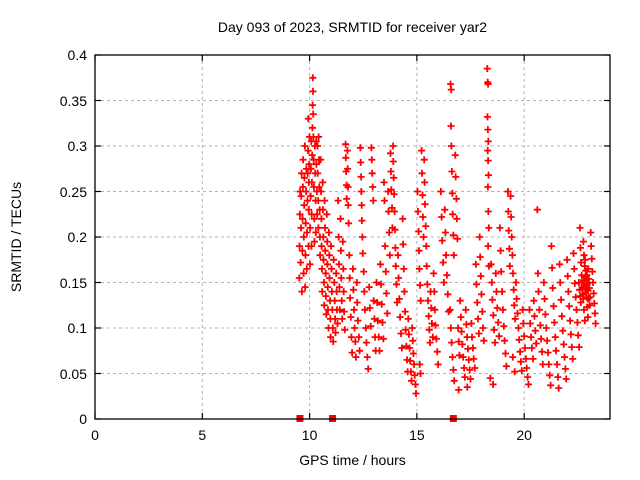  I want to click on y-tick-label: 0, so click(83, 419).